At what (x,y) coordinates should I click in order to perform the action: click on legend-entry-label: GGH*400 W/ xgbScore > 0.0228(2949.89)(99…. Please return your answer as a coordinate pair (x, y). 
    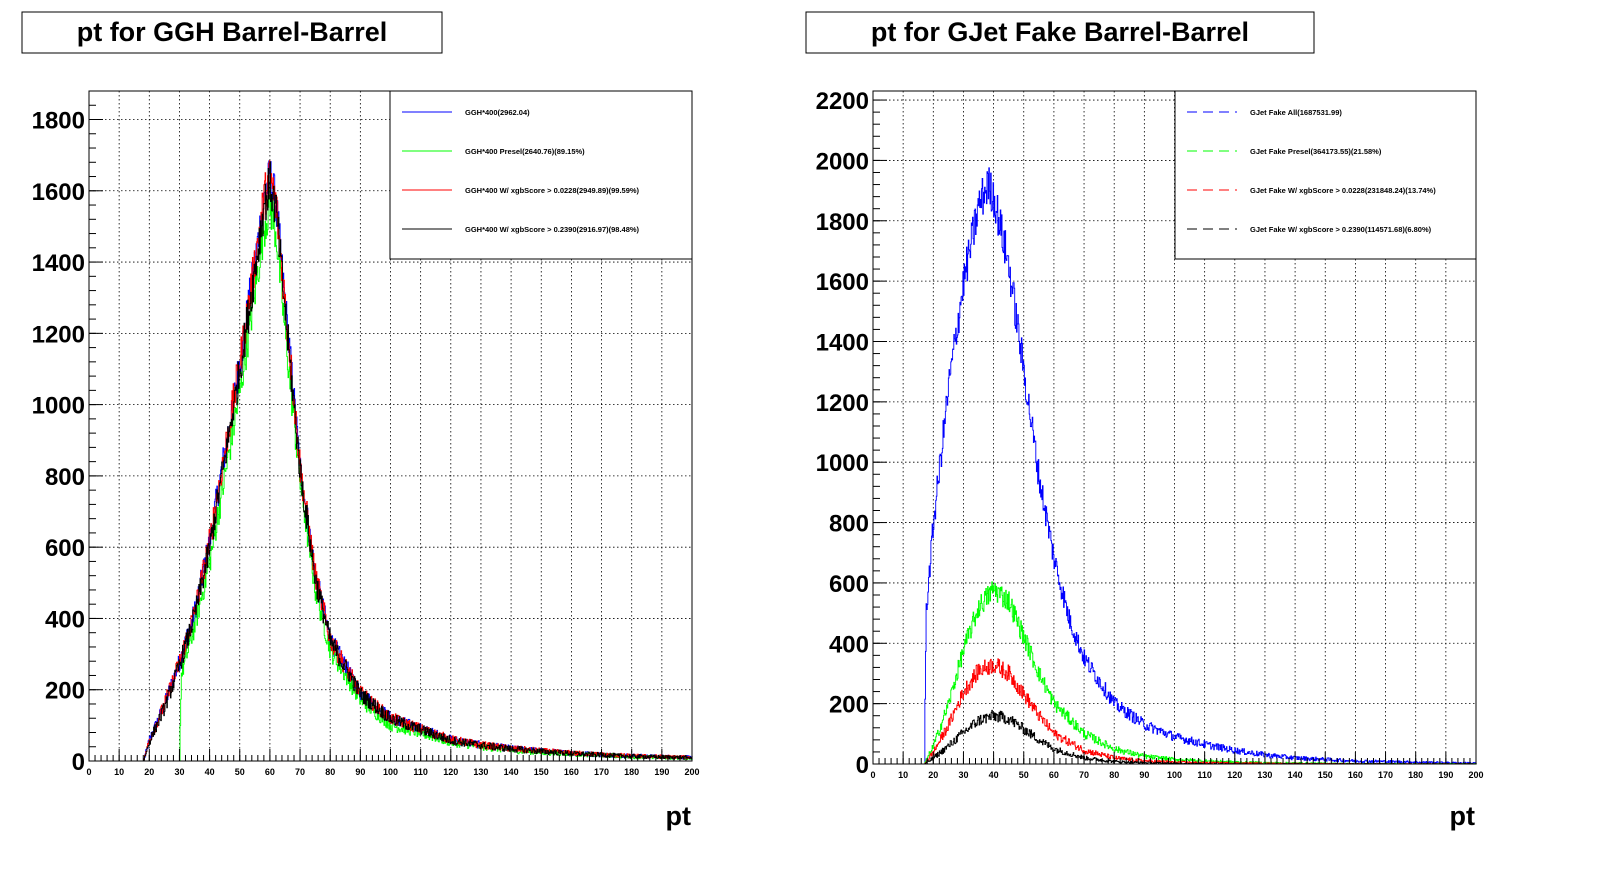
    Looking at the image, I should click on (552, 190).